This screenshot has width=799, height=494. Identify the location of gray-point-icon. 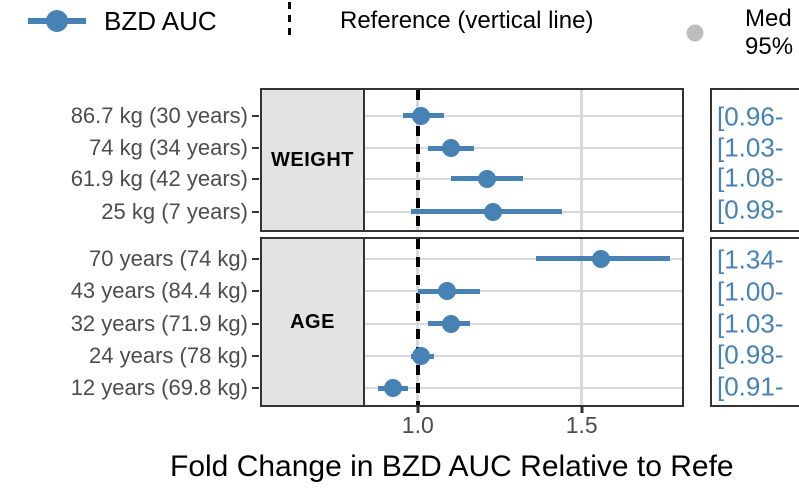
(695, 33).